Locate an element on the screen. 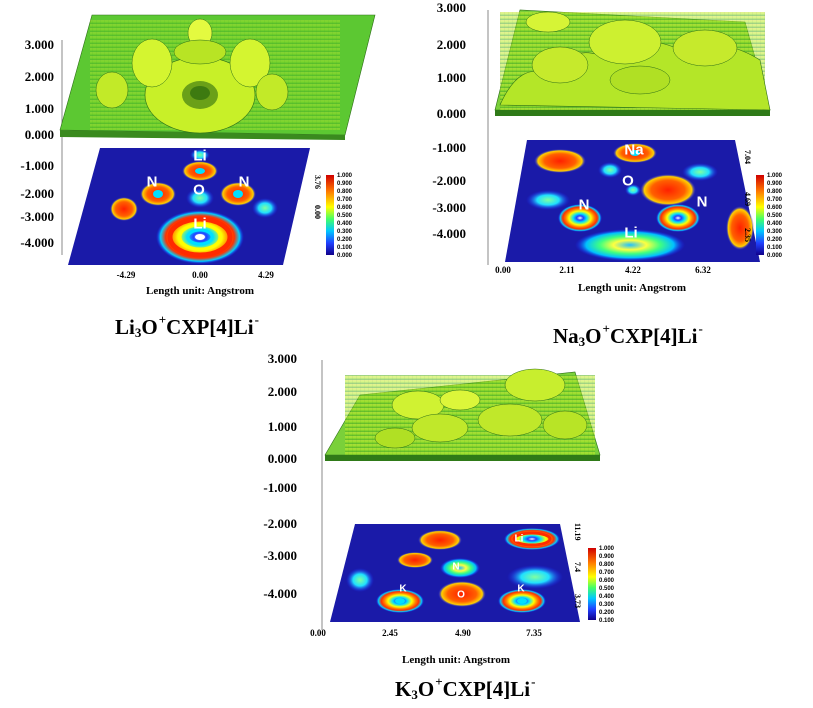  li-caption: Li3O+CXP[4]Li- is located at coordinates (187, 326).